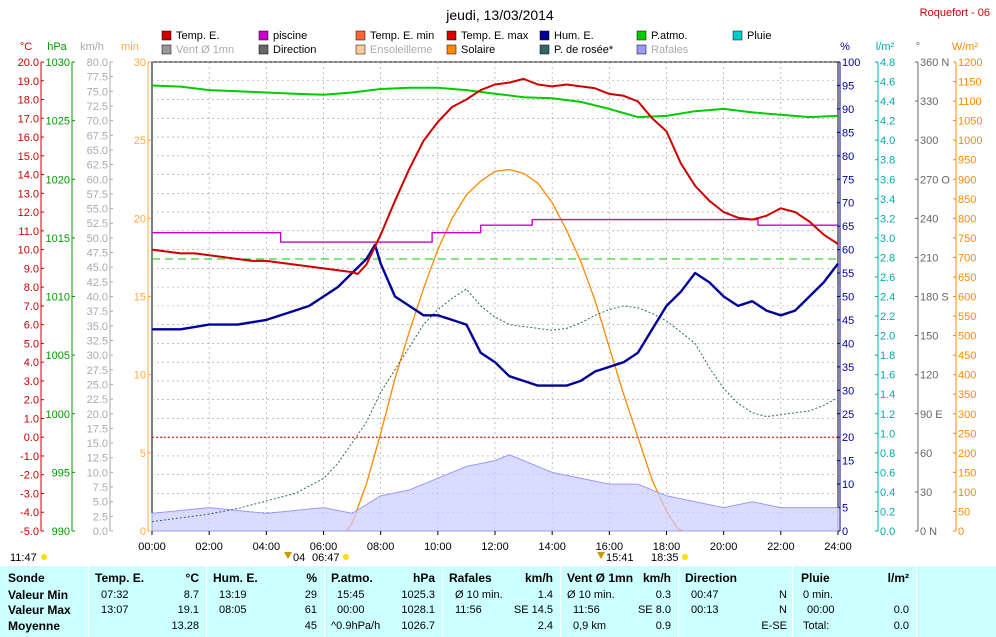 This screenshot has width=996, height=637. Describe the element at coordinates (970, 141) in the screenshot. I see `solar-axis-tick-label-4: 1000` at that location.